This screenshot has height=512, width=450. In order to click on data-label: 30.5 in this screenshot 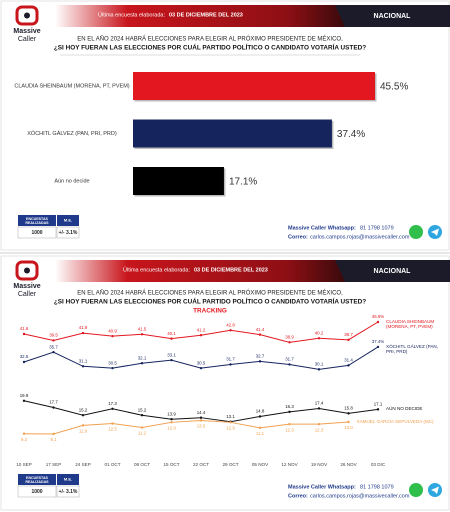, I will do `click(201, 362)`.